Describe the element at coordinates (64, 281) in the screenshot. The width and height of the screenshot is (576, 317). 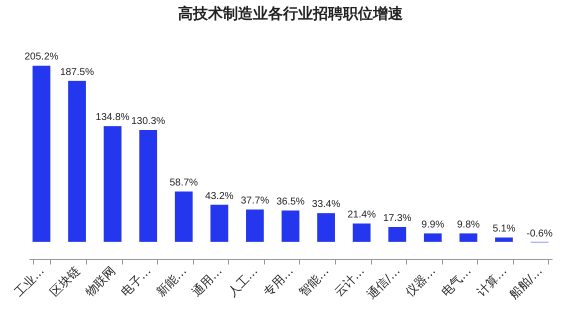
I see `x-tick-label: 区块链` at that location.